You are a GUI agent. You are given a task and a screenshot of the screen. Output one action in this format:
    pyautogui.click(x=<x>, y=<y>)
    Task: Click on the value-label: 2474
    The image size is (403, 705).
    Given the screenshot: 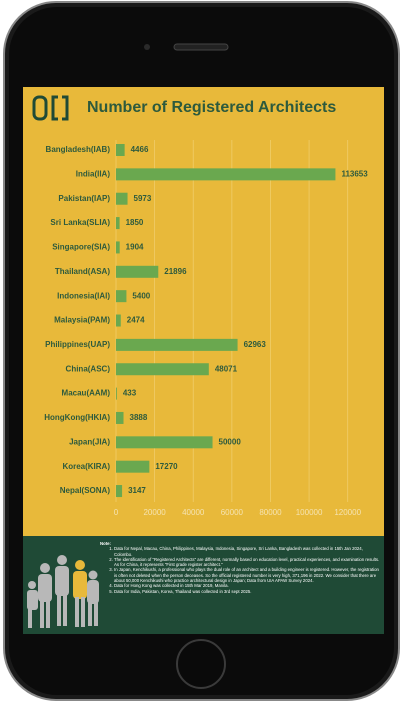 What is the action you would take?
    pyautogui.click(x=136, y=320)
    